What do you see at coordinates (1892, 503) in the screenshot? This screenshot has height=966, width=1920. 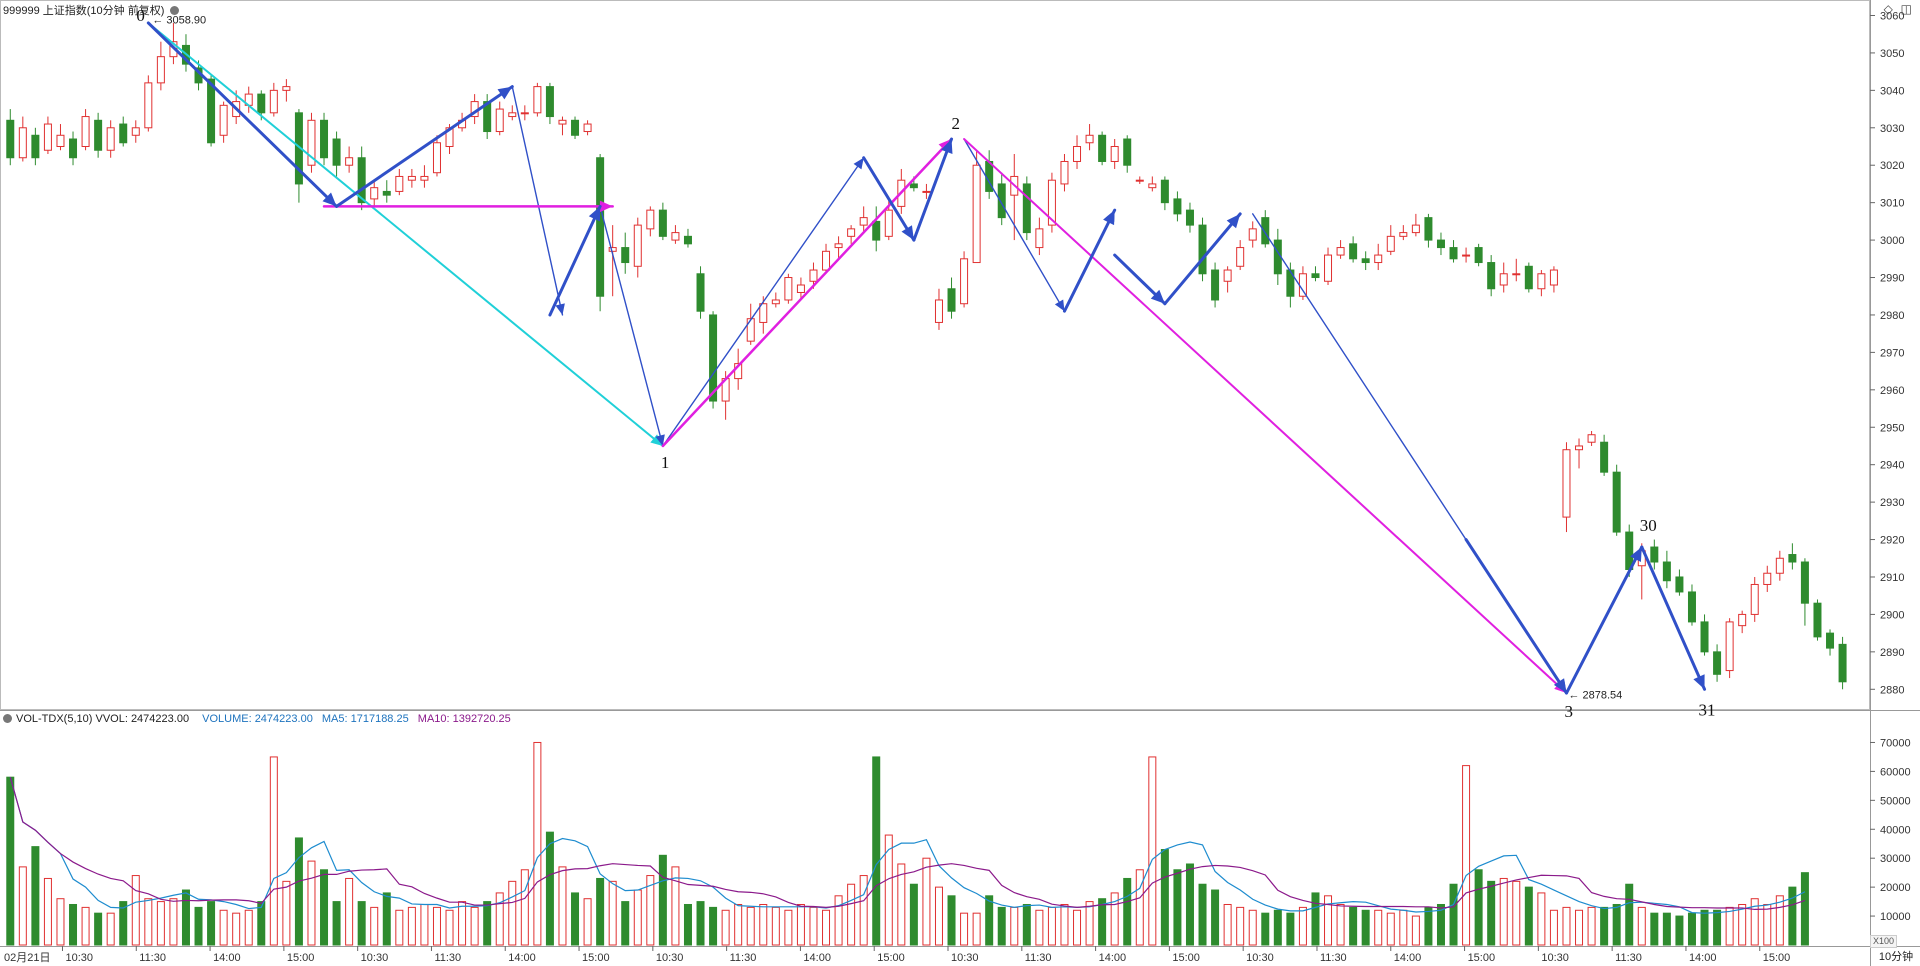 I see `price-tick-label: 2930` at bounding box center [1892, 503].